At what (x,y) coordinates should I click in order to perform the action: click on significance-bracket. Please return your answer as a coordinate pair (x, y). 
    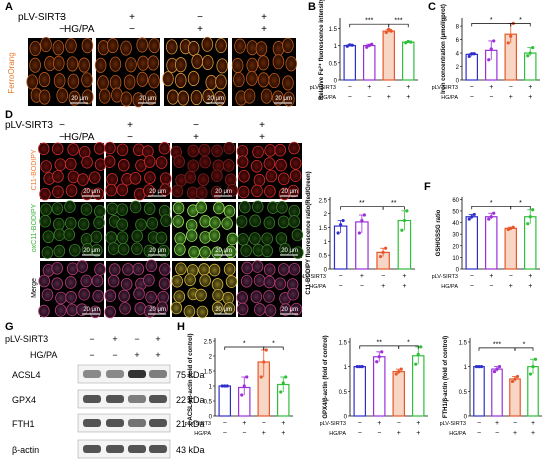
    Looking at the image, I should click on (398, 25).